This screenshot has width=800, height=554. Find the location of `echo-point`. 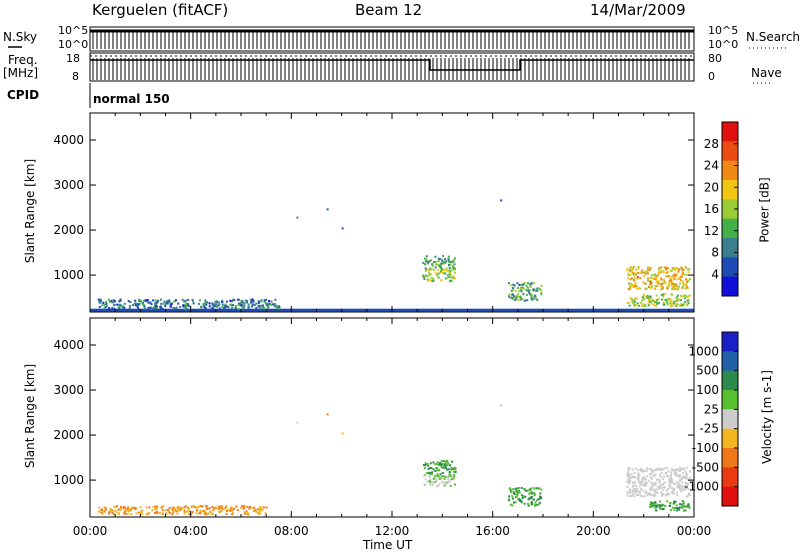

echo-point is located at coordinates (297, 217).